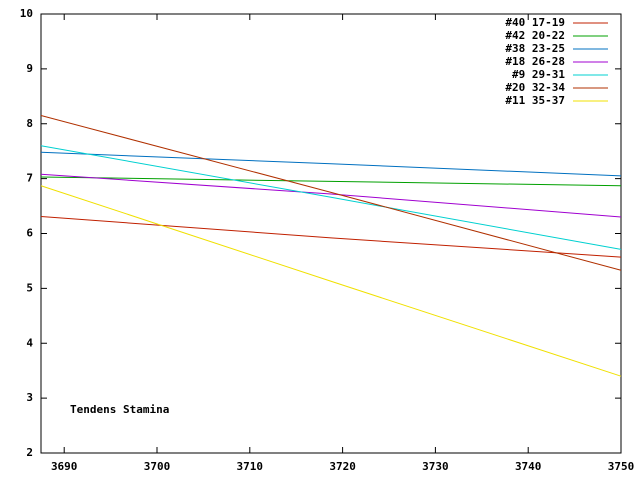 Image resolution: width=640 pixels, height=480 pixels. What do you see at coordinates (250, 466) in the screenshot?
I see `x-tick-label: 3710` at bounding box center [250, 466].